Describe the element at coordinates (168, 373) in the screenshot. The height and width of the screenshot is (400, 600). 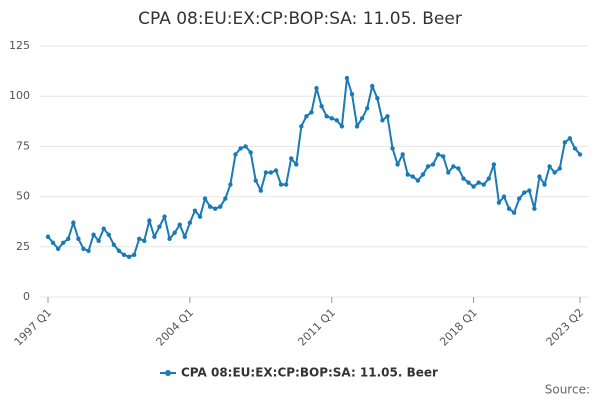
I see `legend-dot` at that location.